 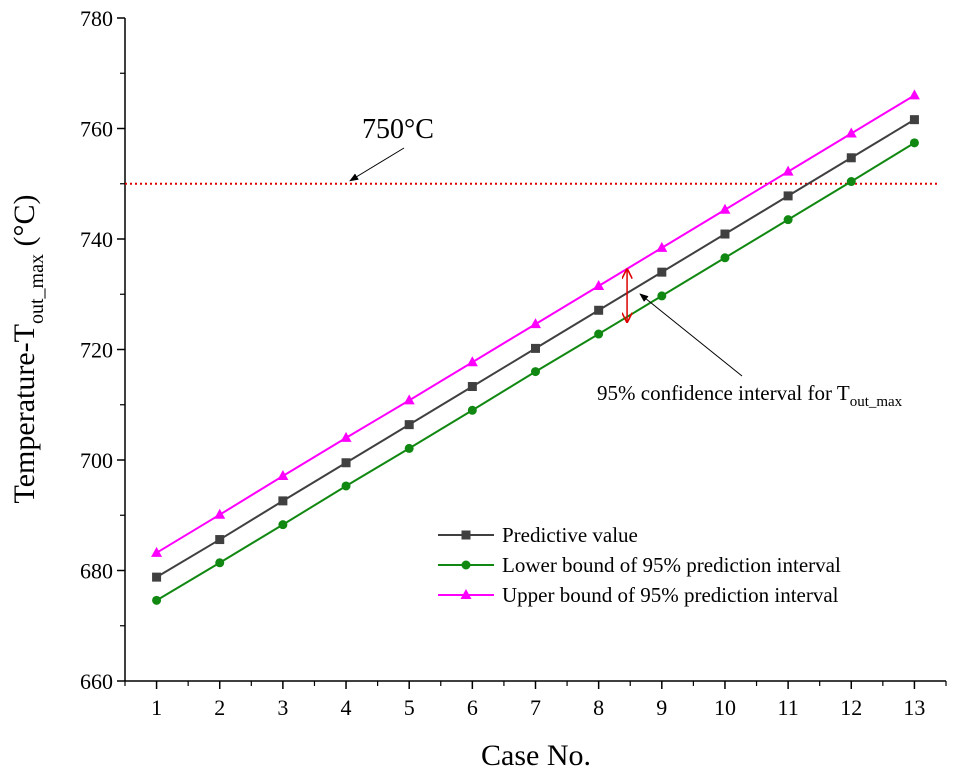 I want to click on y-axis-title: Temperature-Tout_max (°C), so click(x=28, y=349).